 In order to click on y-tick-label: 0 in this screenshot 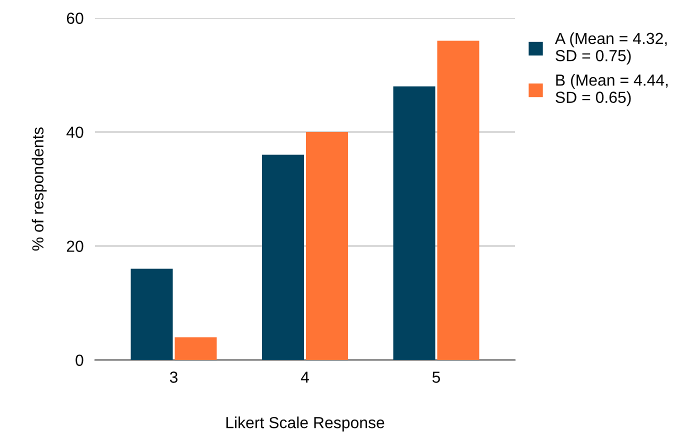, I will do `click(80, 360)`.